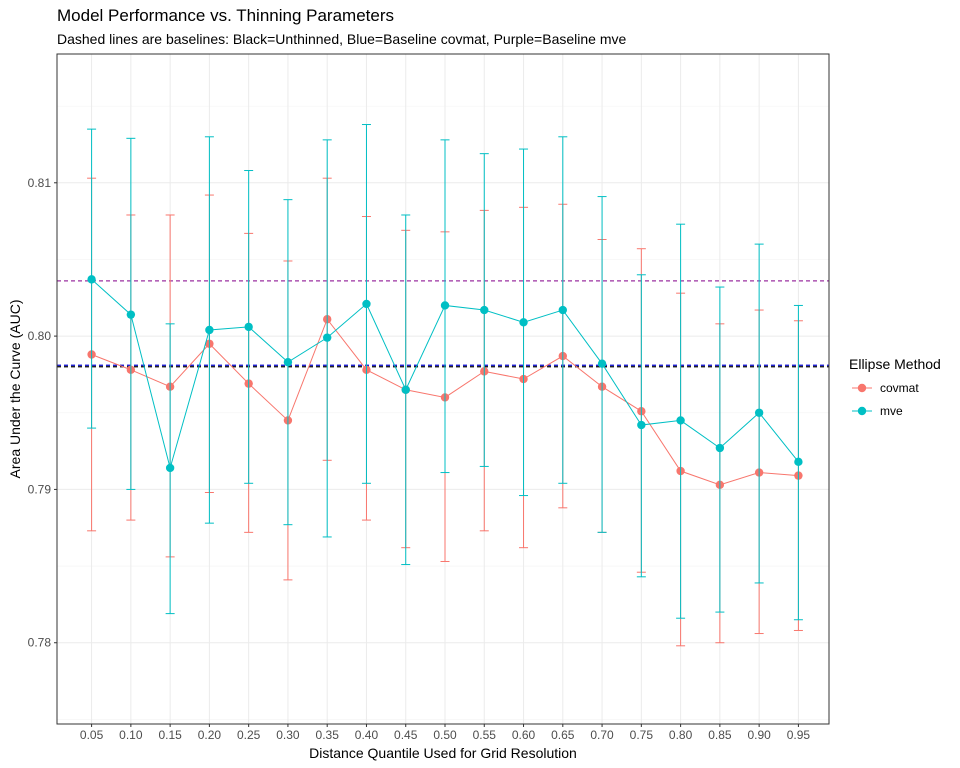 The width and height of the screenshot is (960, 768). What do you see at coordinates (524, 735) in the screenshot?
I see `x-tick-label: 0.60` at bounding box center [524, 735].